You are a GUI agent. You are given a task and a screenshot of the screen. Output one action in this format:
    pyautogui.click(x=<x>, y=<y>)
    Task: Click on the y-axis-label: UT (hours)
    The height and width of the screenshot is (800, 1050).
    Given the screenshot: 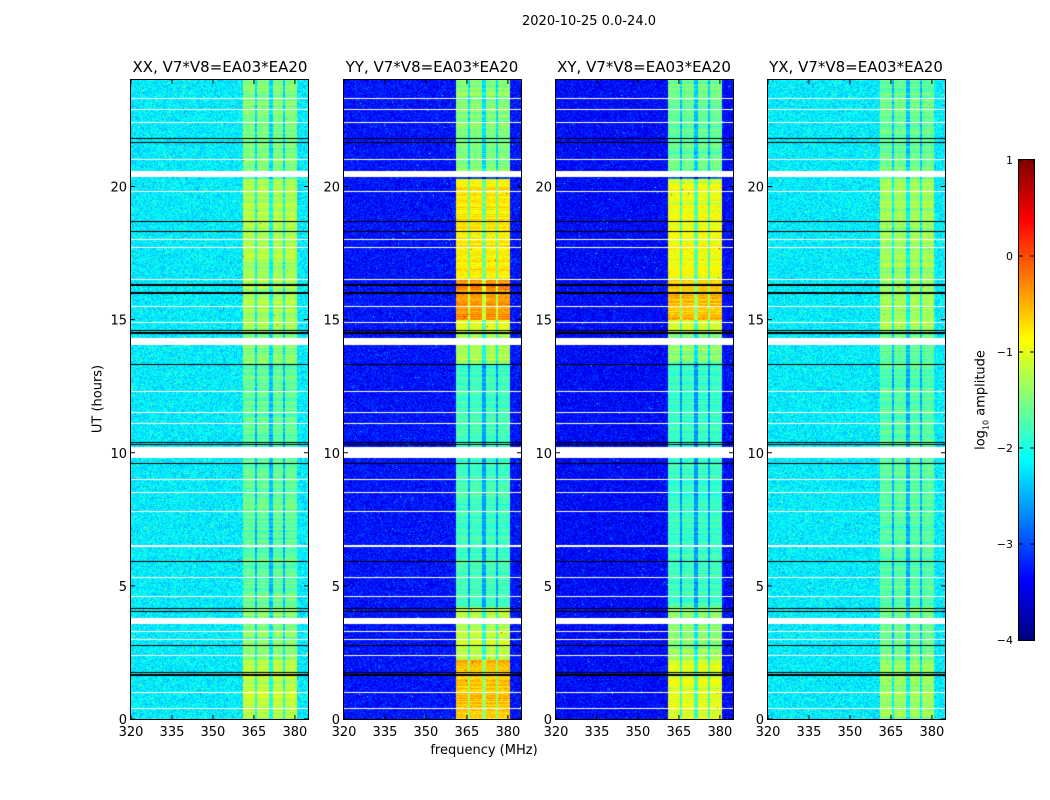 What is the action you would take?
    pyautogui.click(x=98, y=399)
    